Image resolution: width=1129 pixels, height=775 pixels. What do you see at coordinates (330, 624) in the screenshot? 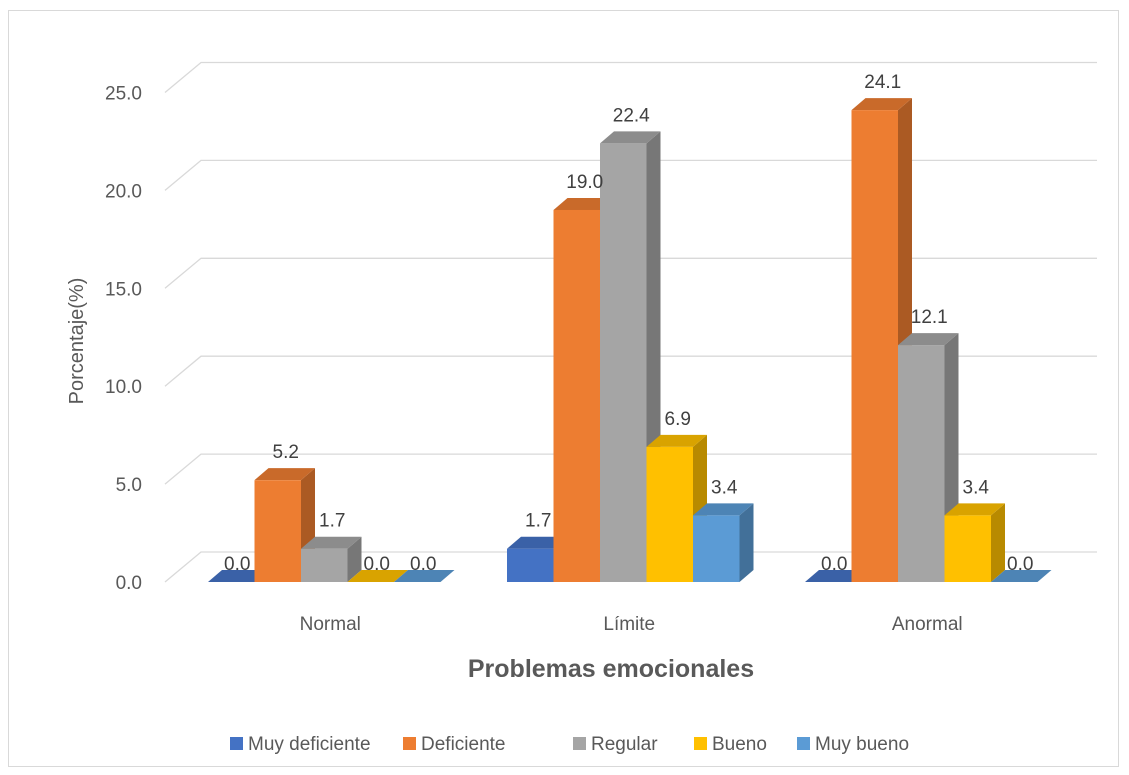
I see `x-tick-label: Normal` at bounding box center [330, 624].